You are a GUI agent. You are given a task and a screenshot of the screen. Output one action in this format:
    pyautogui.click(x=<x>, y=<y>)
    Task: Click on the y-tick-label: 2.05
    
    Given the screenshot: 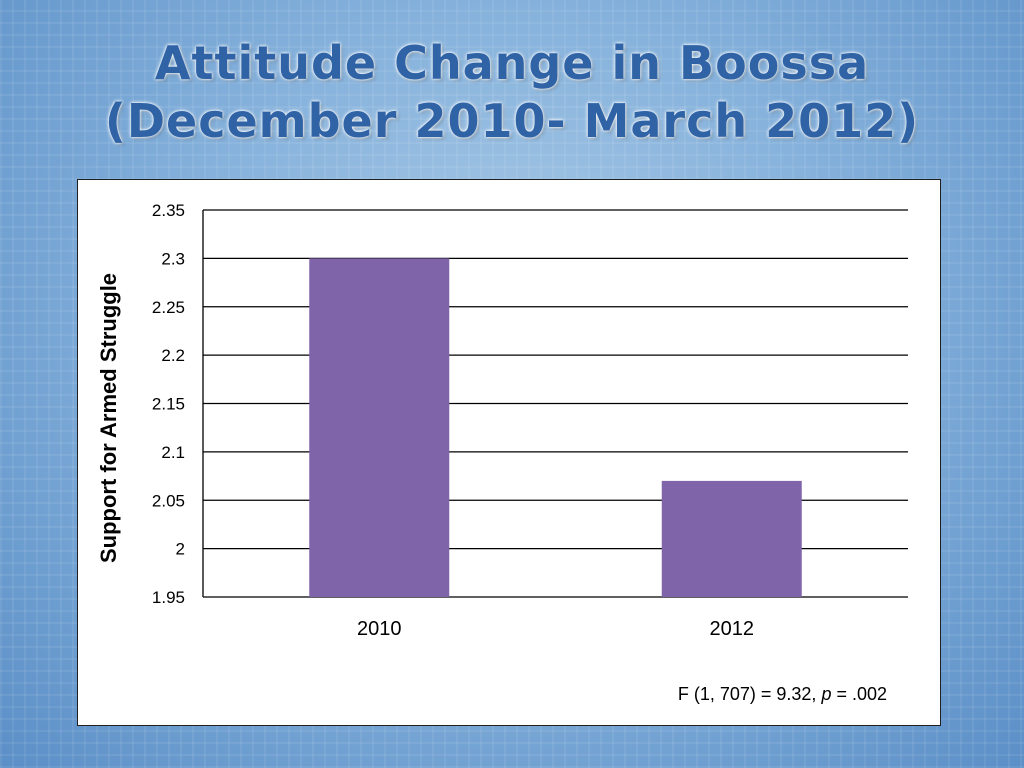 What is the action you would take?
    pyautogui.click(x=168, y=500)
    